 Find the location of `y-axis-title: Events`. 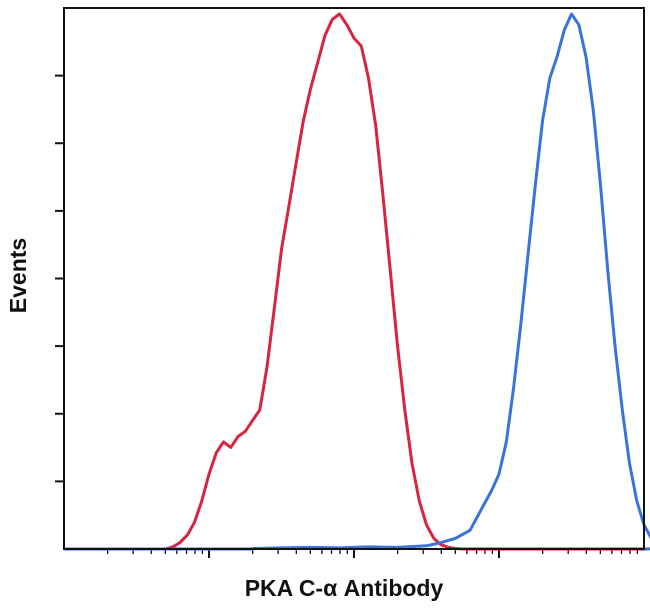

y-axis-title: Events is located at coordinates (18, 275).